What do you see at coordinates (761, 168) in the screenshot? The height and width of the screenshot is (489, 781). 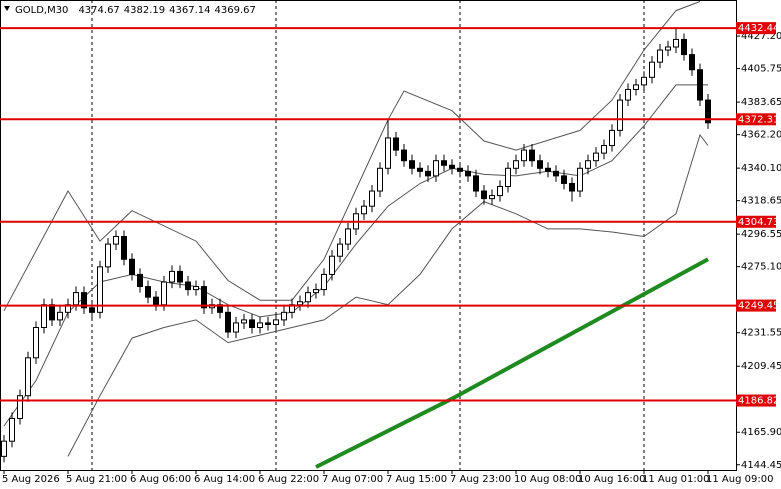 I see `y-tick-label: 4340.10` at bounding box center [761, 168].